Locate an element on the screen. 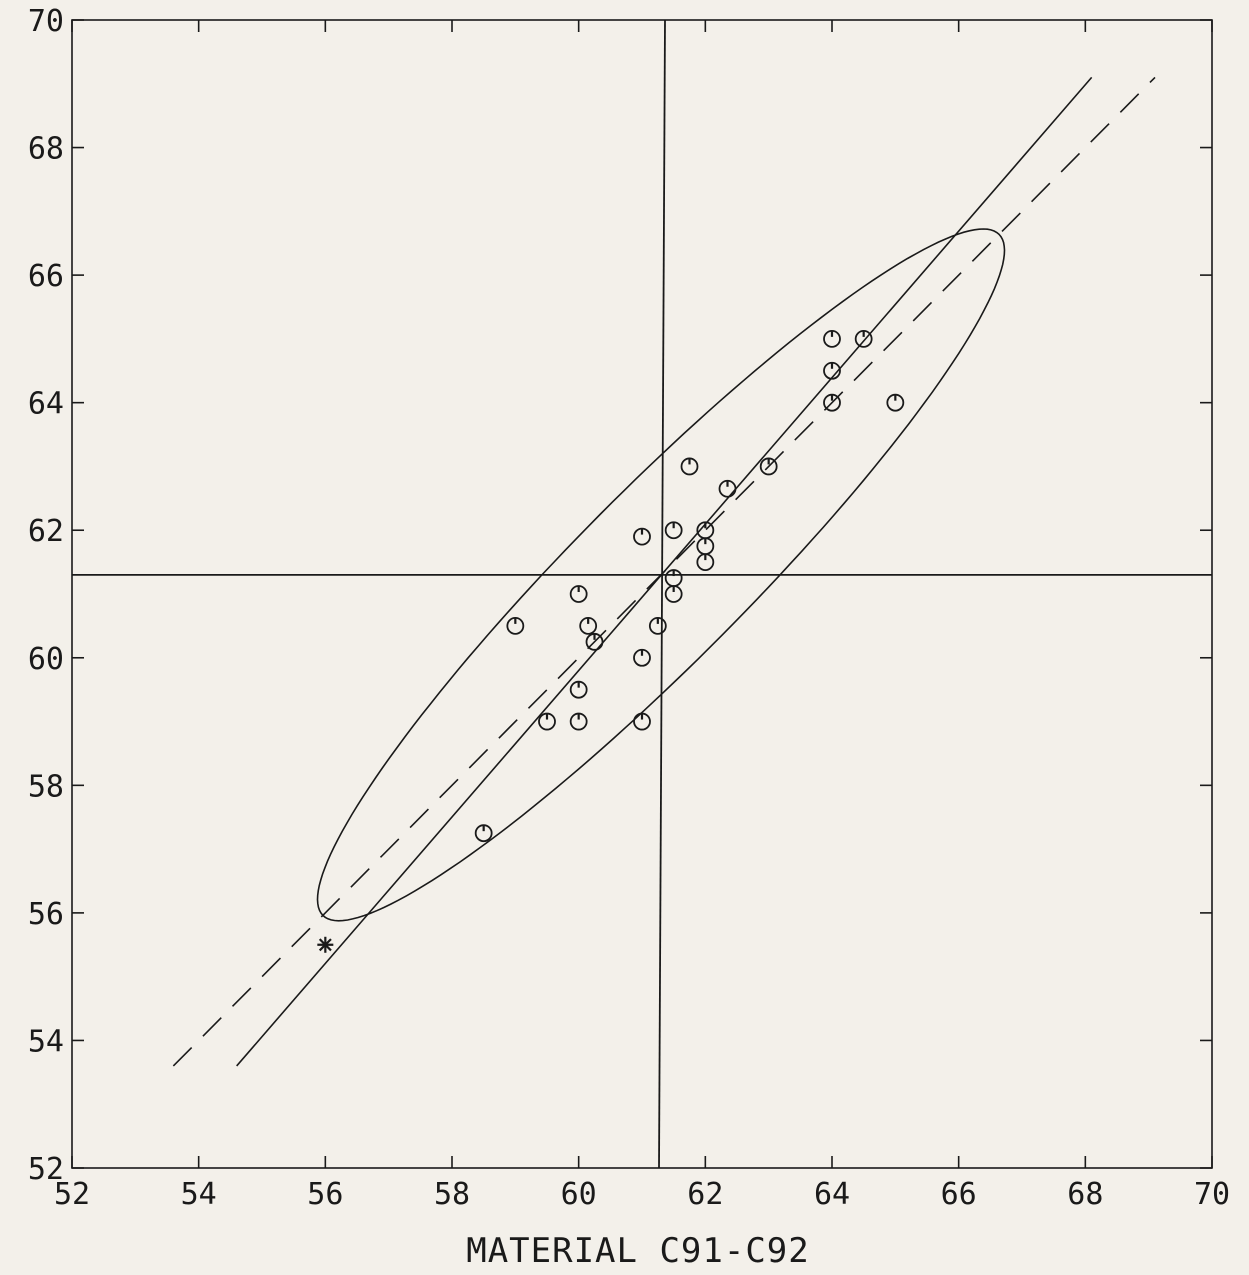 The width and height of the screenshot is (1249, 1275). x-tick-label: 68 is located at coordinates (1085, 1194).